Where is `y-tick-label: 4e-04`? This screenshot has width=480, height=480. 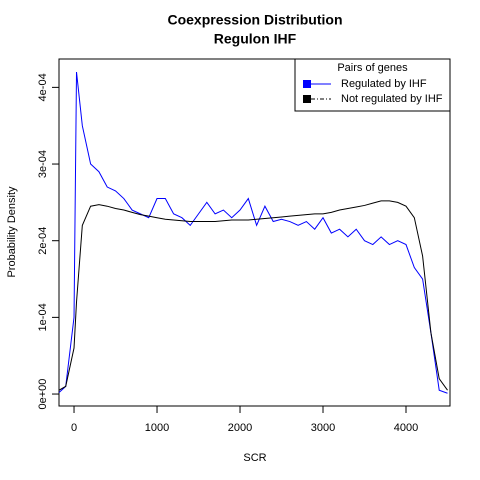
y-tick-label: 4e-04 is located at coordinates (43, 87).